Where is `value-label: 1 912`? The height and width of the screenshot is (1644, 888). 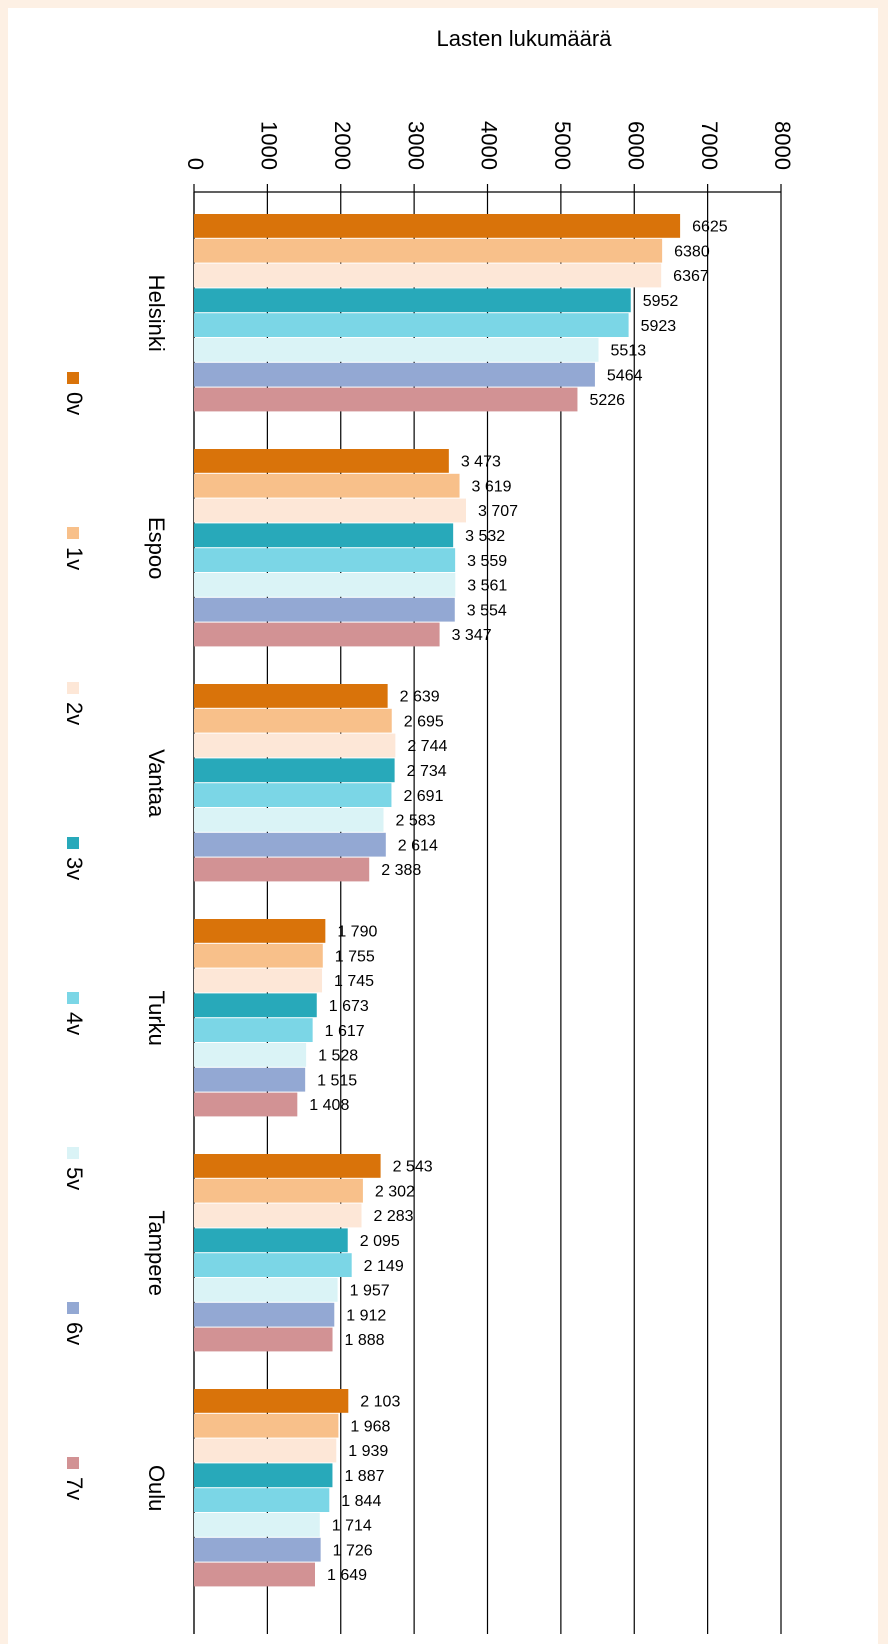 value-label: 1 912 is located at coordinates (366, 1315).